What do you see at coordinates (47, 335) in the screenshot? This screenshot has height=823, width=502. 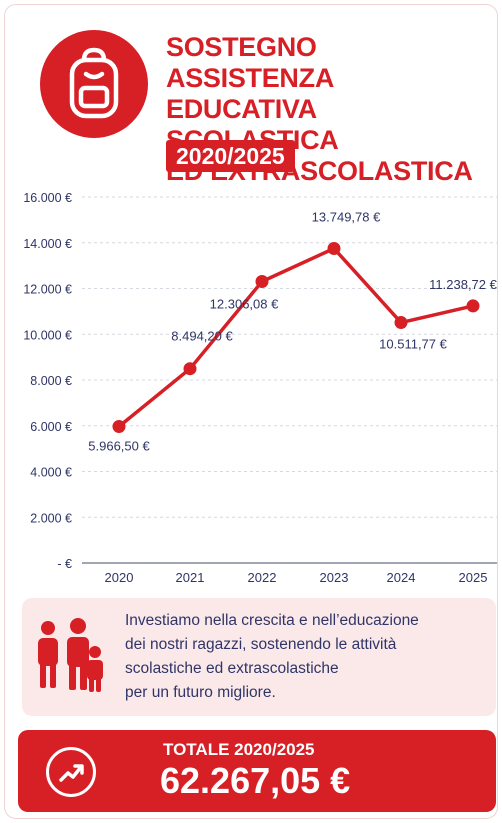 I see `y-tick-label: 10.000 €` at bounding box center [47, 335].